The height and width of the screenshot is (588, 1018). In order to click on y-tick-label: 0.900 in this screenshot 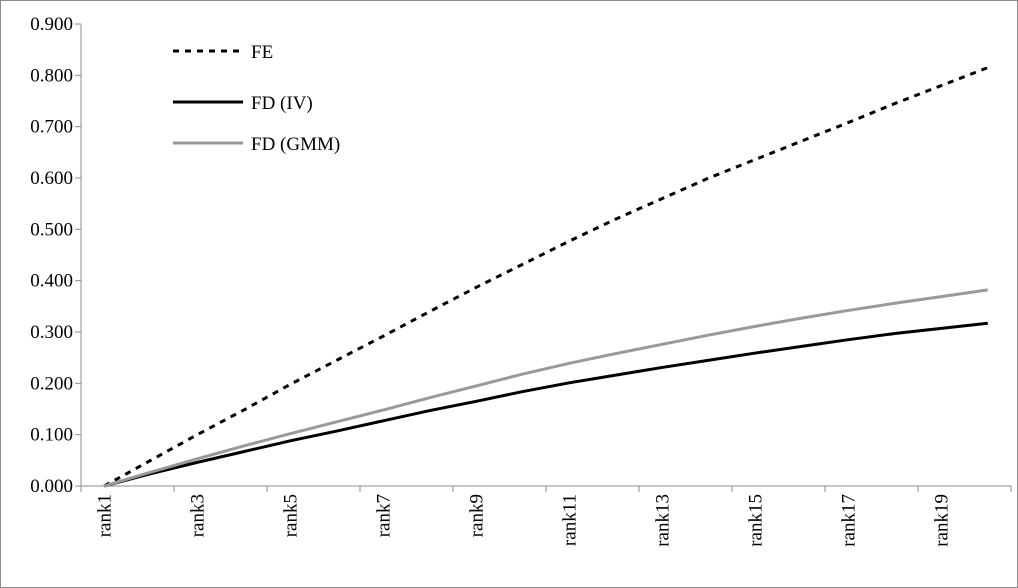, I will do `click(51, 24)`.